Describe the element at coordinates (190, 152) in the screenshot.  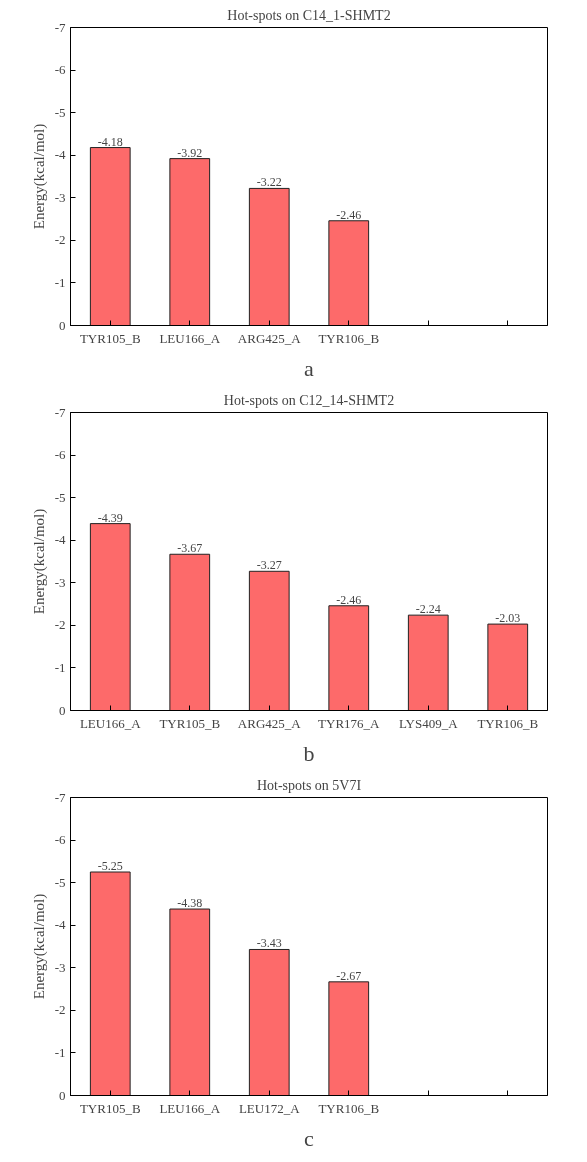
I see `data-label: -3.92` at that location.